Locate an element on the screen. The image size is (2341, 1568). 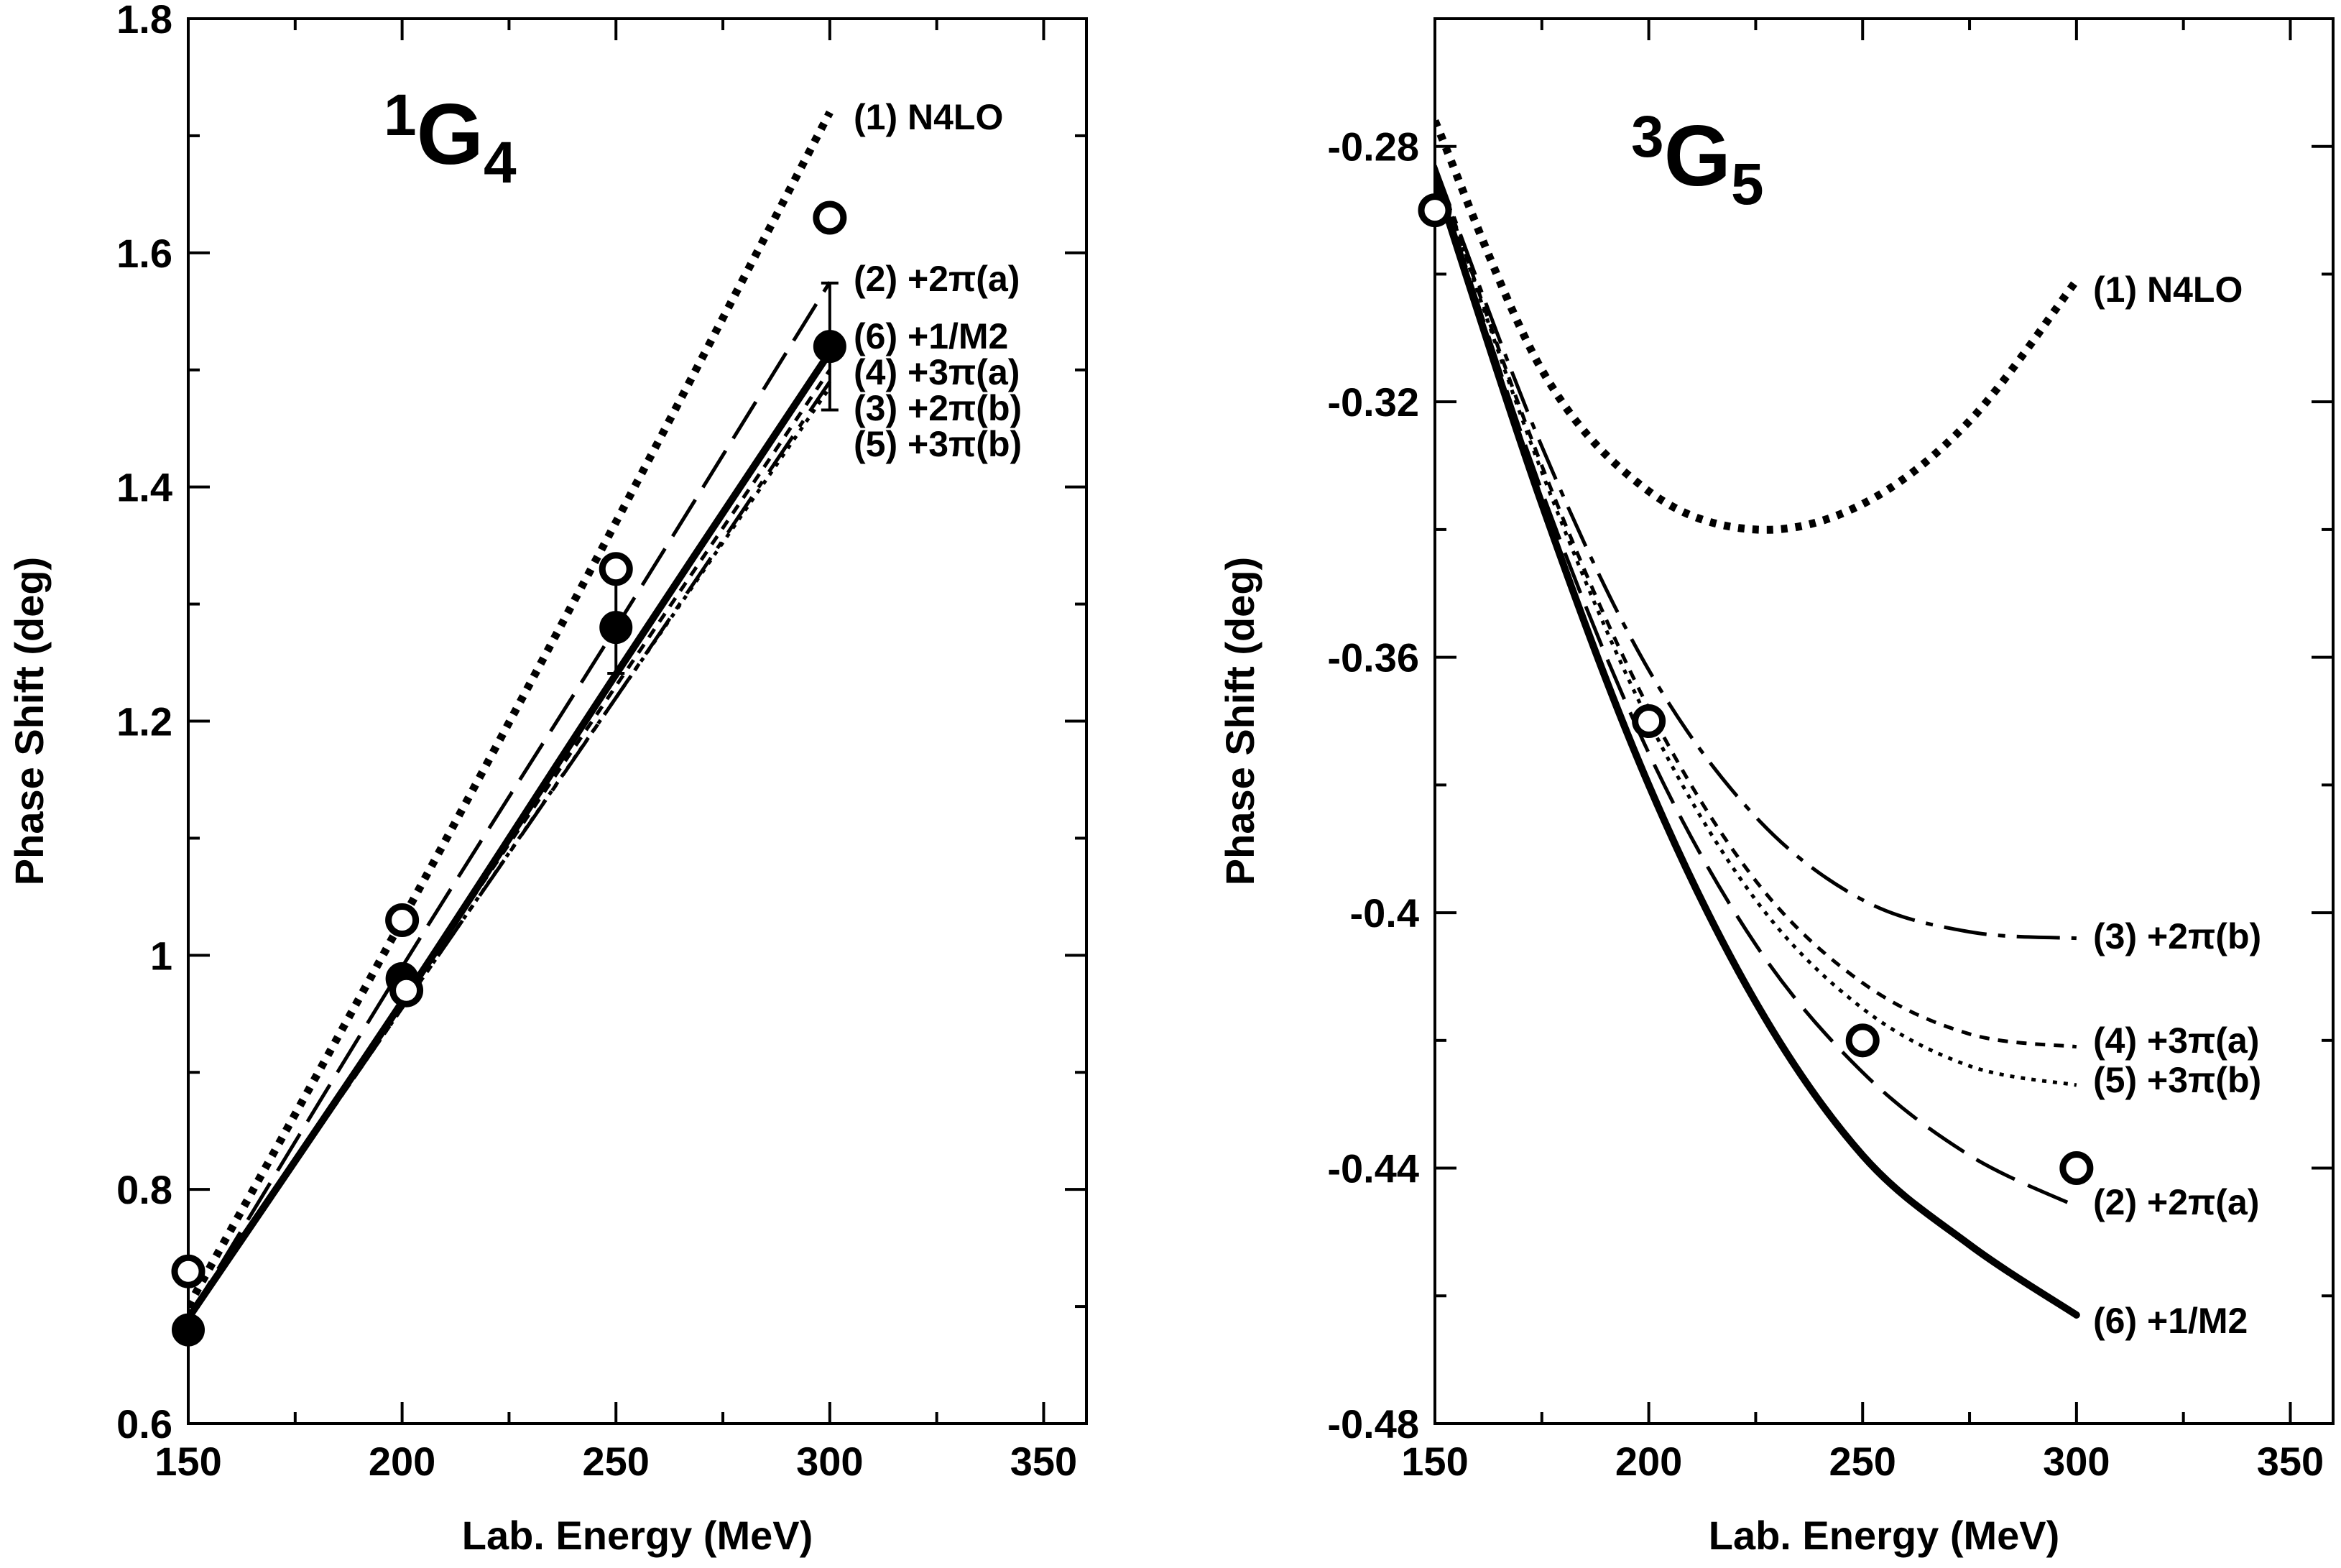
y-tick-label: 0.6 is located at coordinates (144, 1424).